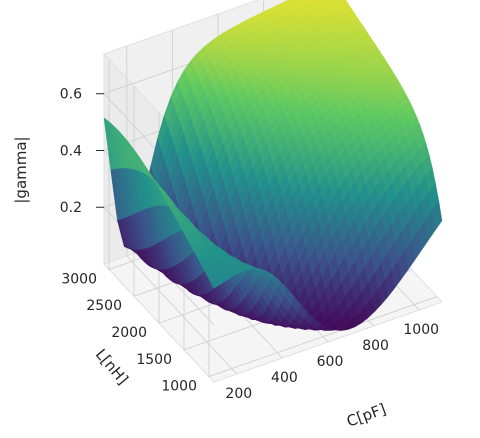  Describe the element at coordinates (421, 330) in the screenshot. I see `x-tick-label: 1000` at that location.